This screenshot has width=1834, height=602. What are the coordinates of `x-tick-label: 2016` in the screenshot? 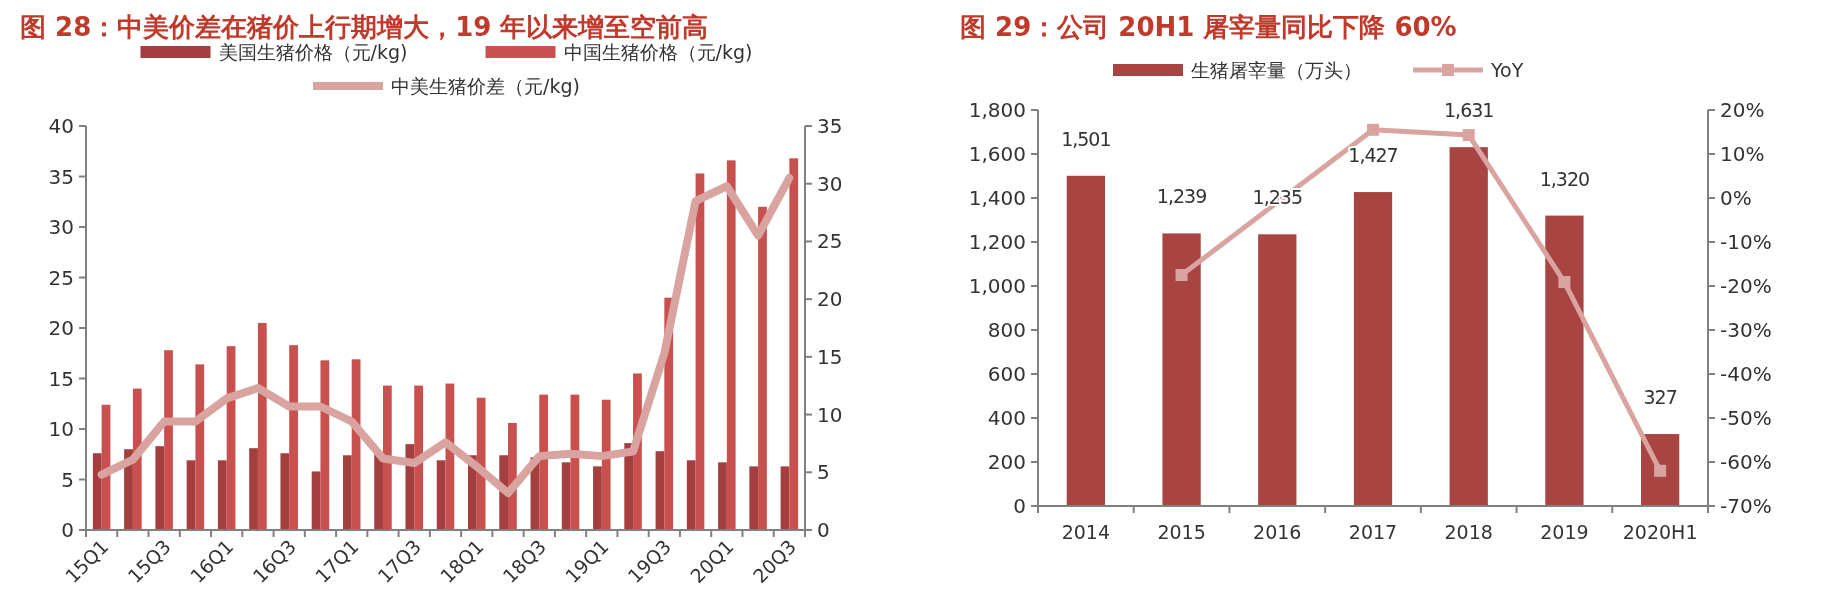 It's located at (1277, 532).